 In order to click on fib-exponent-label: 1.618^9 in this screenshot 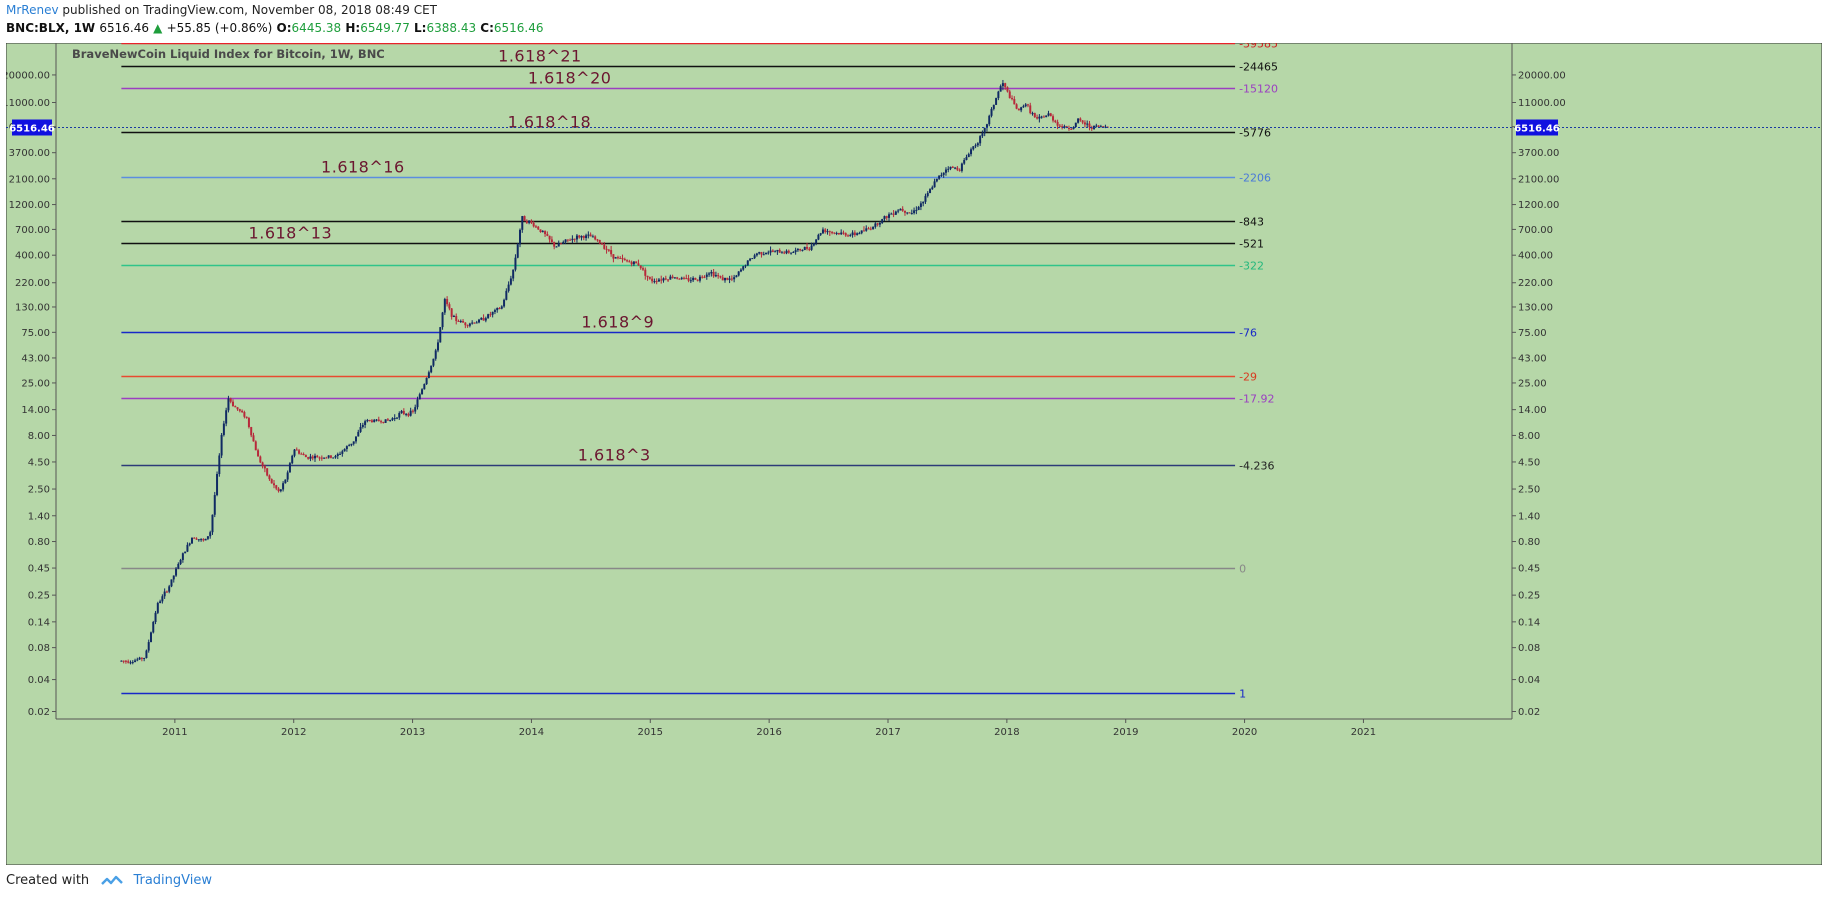, I will do `click(617, 322)`.